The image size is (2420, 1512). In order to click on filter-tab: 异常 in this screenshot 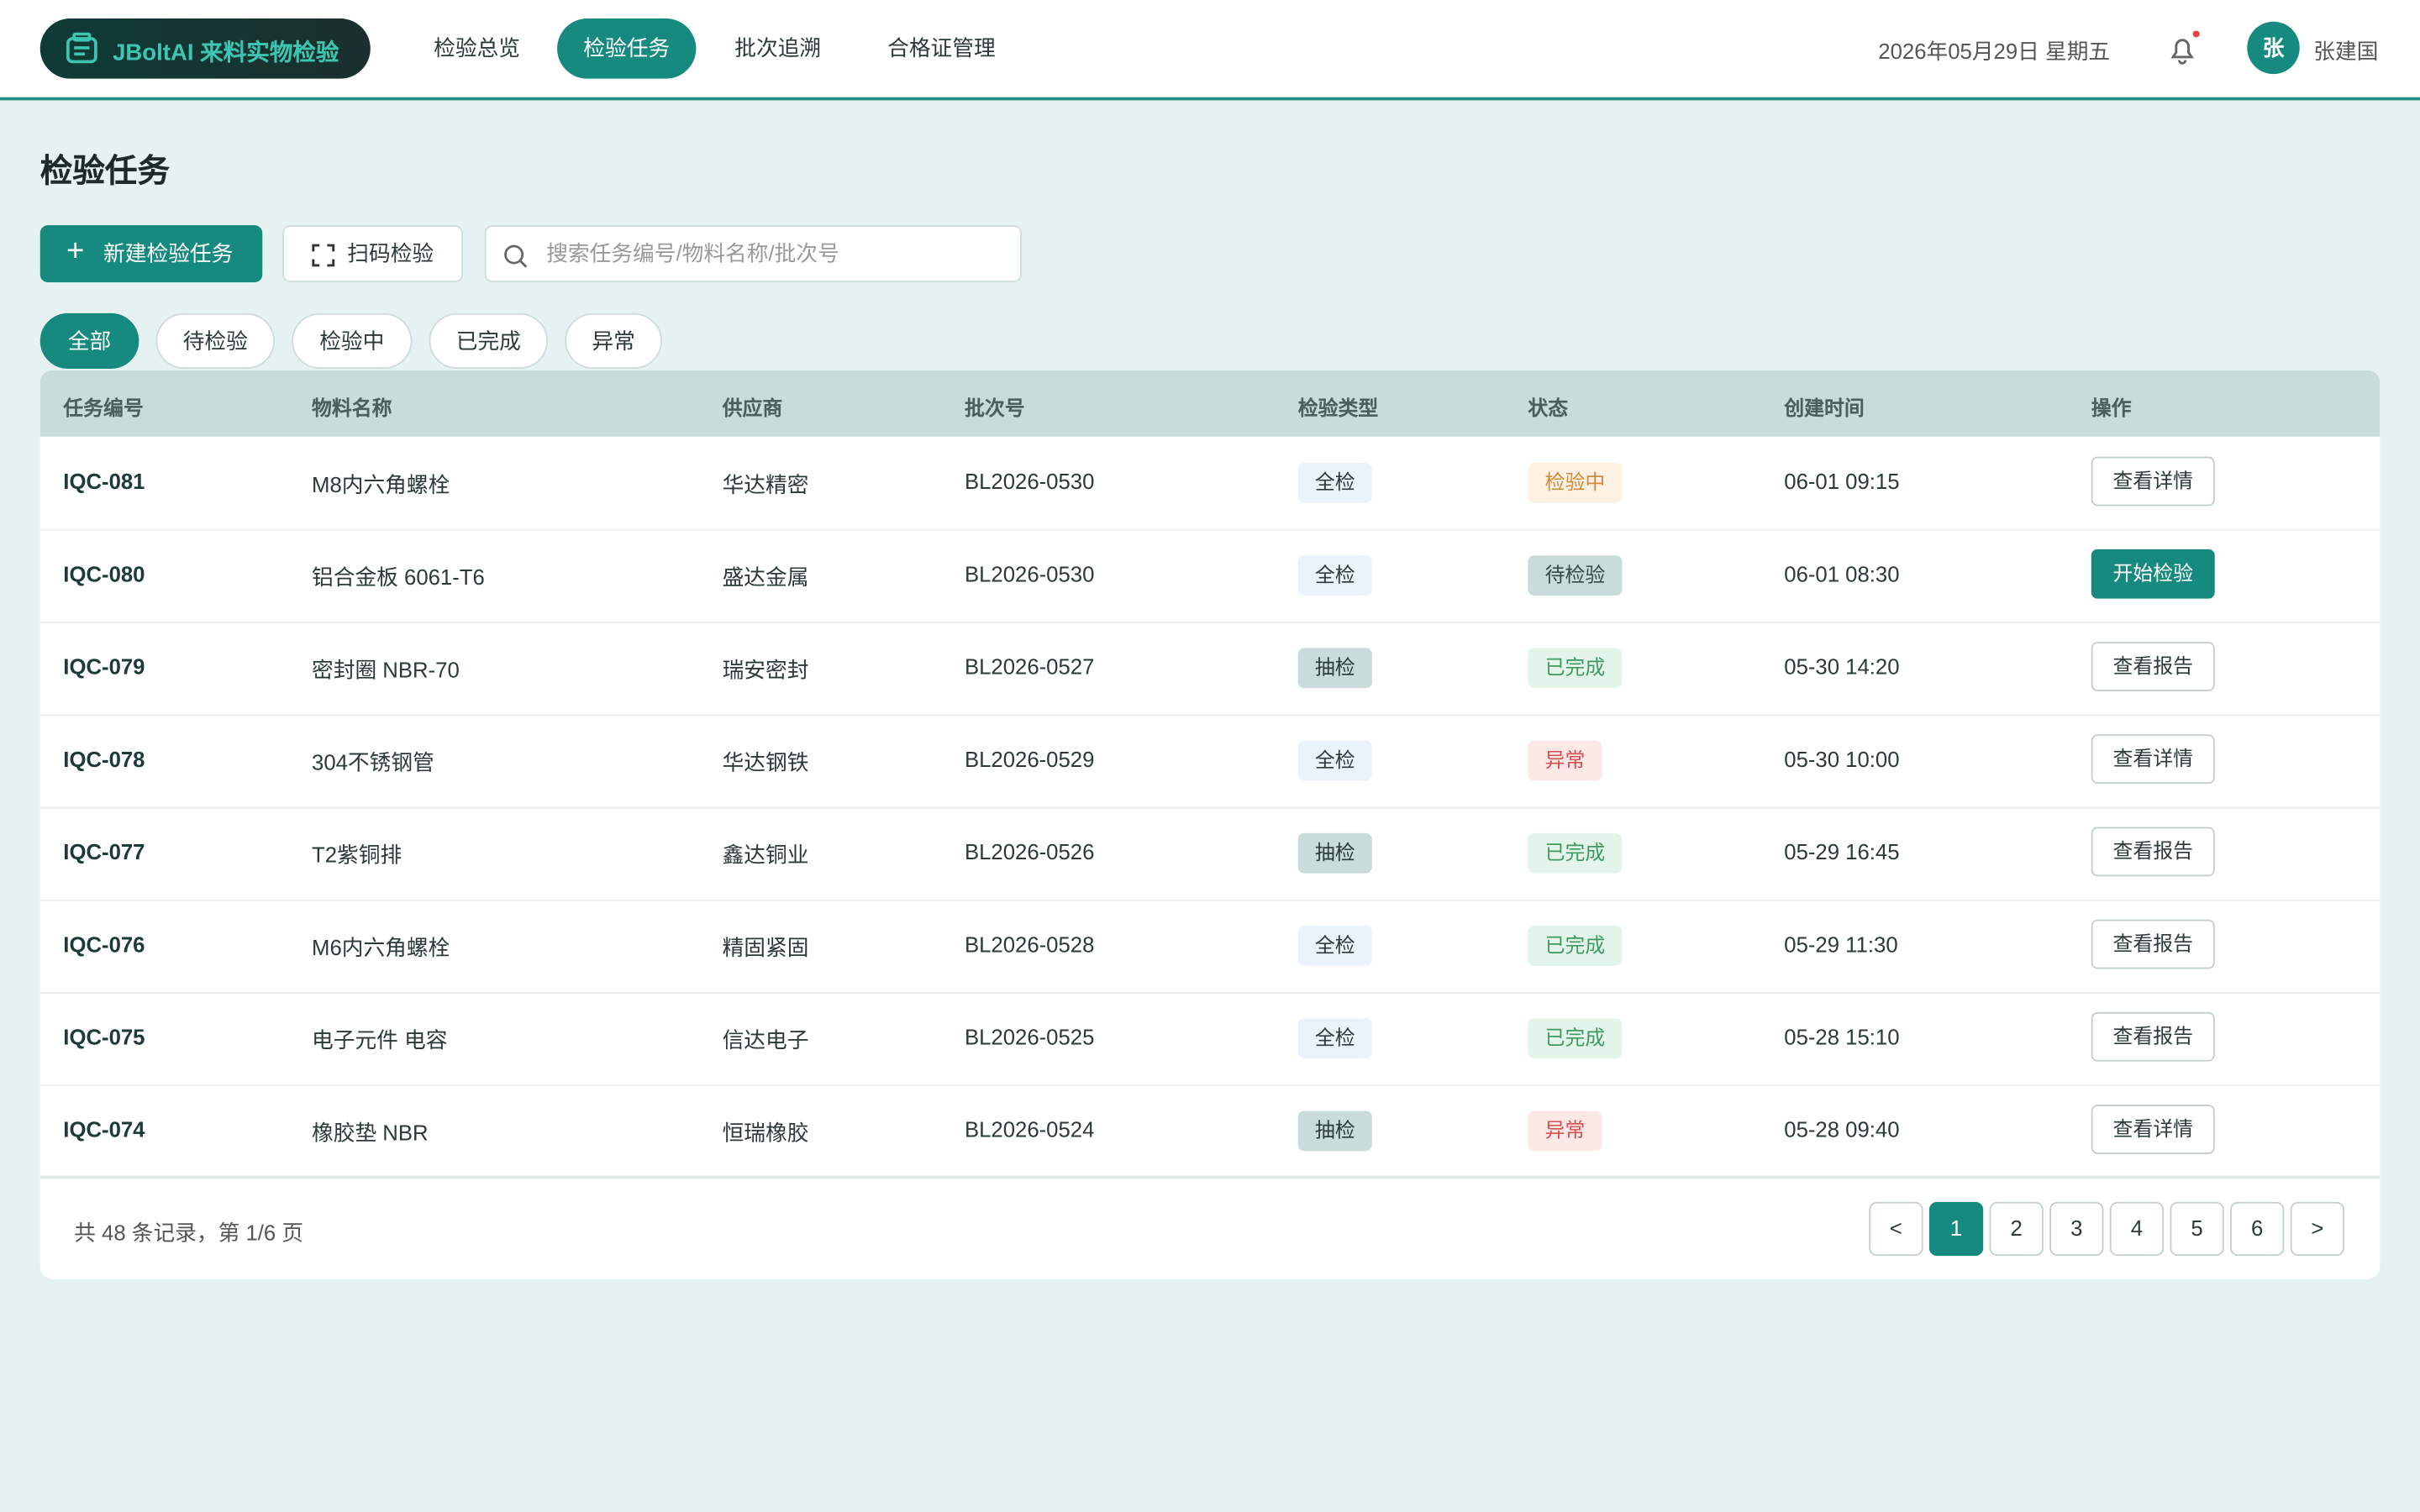, I will do `click(613, 340)`.